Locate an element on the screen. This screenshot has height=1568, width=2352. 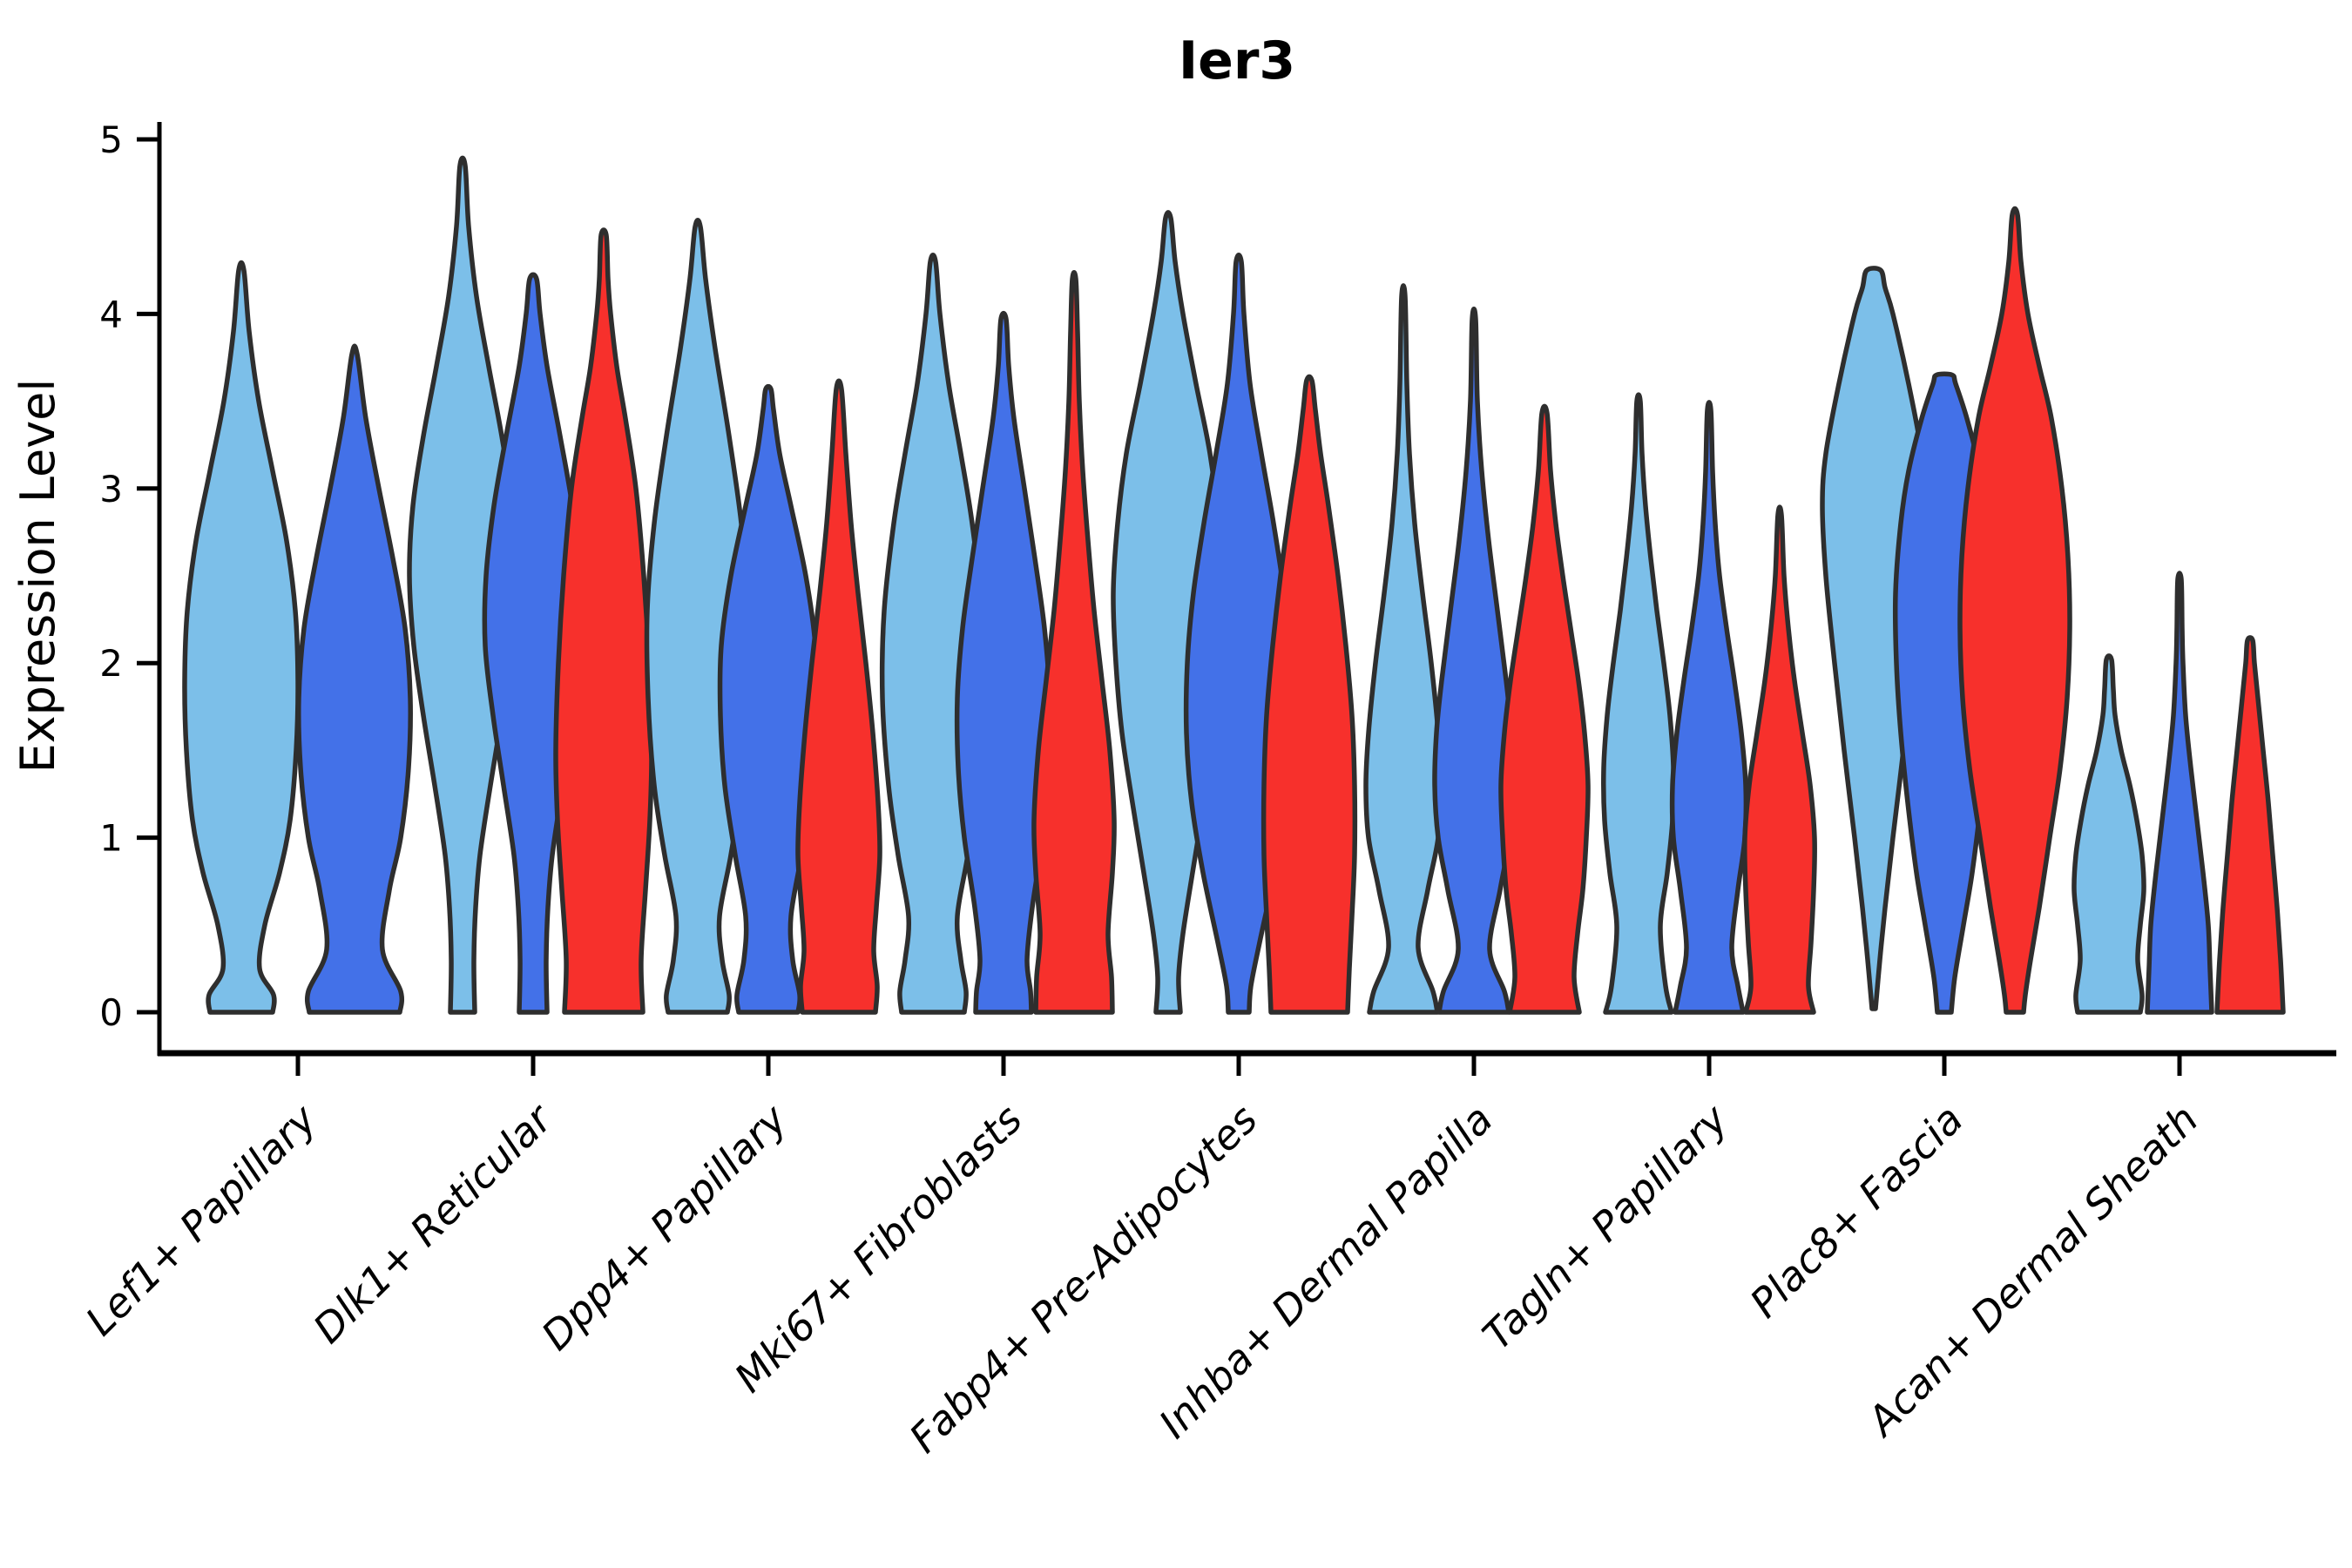
chart-title: Ier3 is located at coordinates (1237, 61).